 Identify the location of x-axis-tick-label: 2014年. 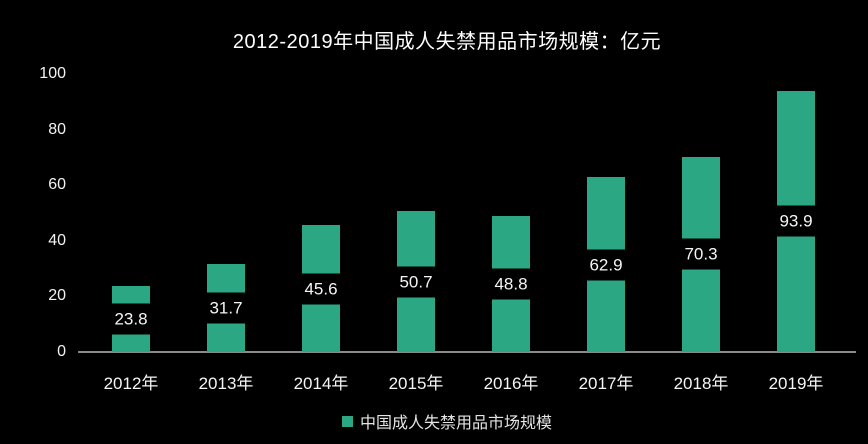
(321, 383).